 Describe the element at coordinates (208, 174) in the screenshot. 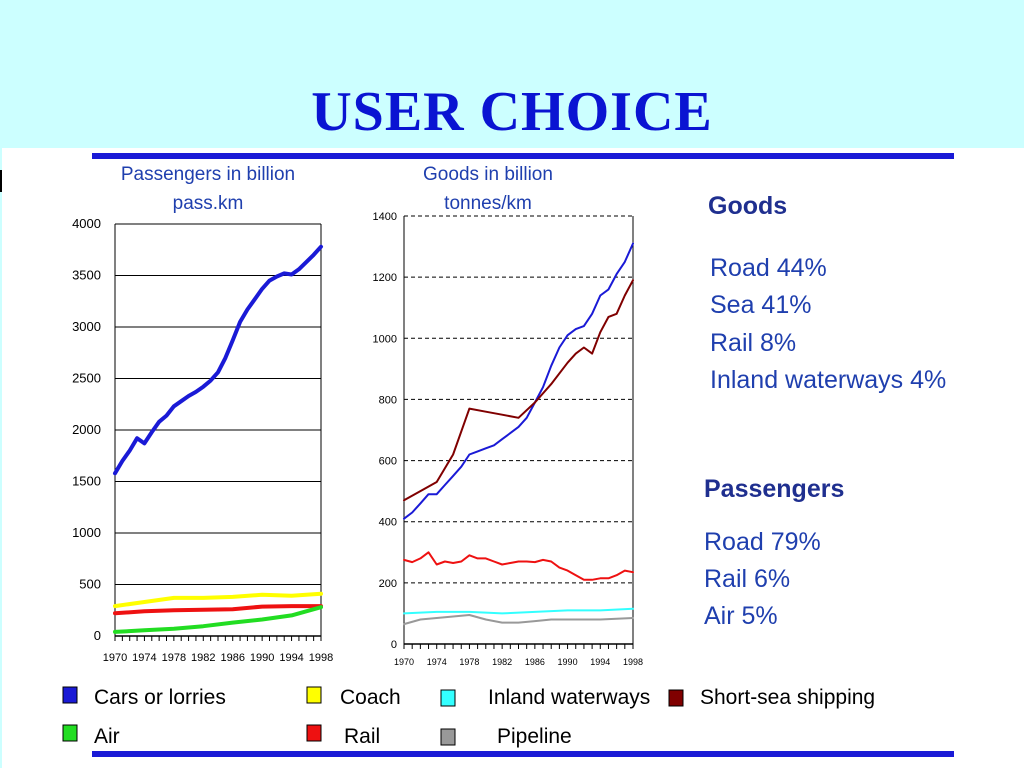

I see `passengers-chart-title-line-1: Passengers in billion` at that location.